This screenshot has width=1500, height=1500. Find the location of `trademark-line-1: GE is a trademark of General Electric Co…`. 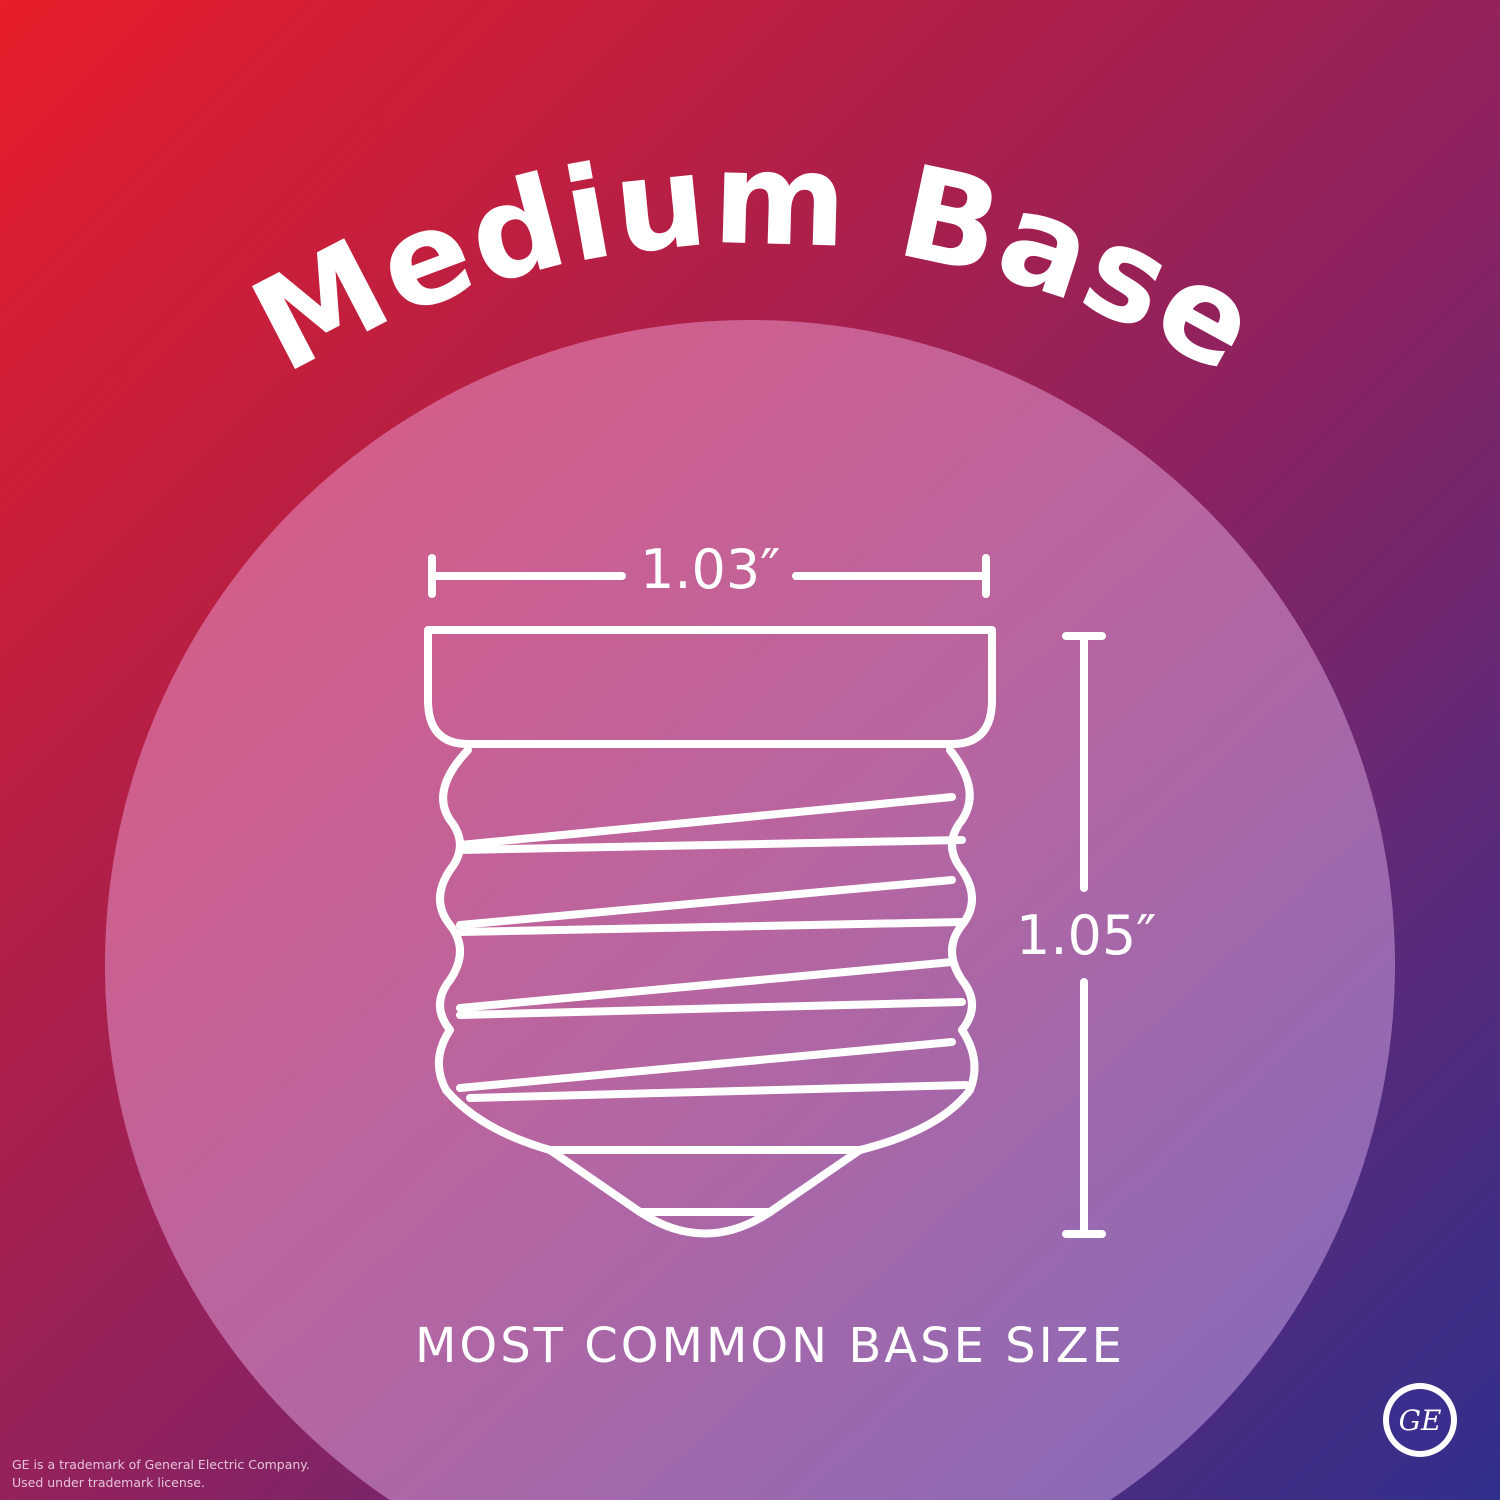

trademark-line-1: GE is a trademark of General Electric Co… is located at coordinates (161, 1464).